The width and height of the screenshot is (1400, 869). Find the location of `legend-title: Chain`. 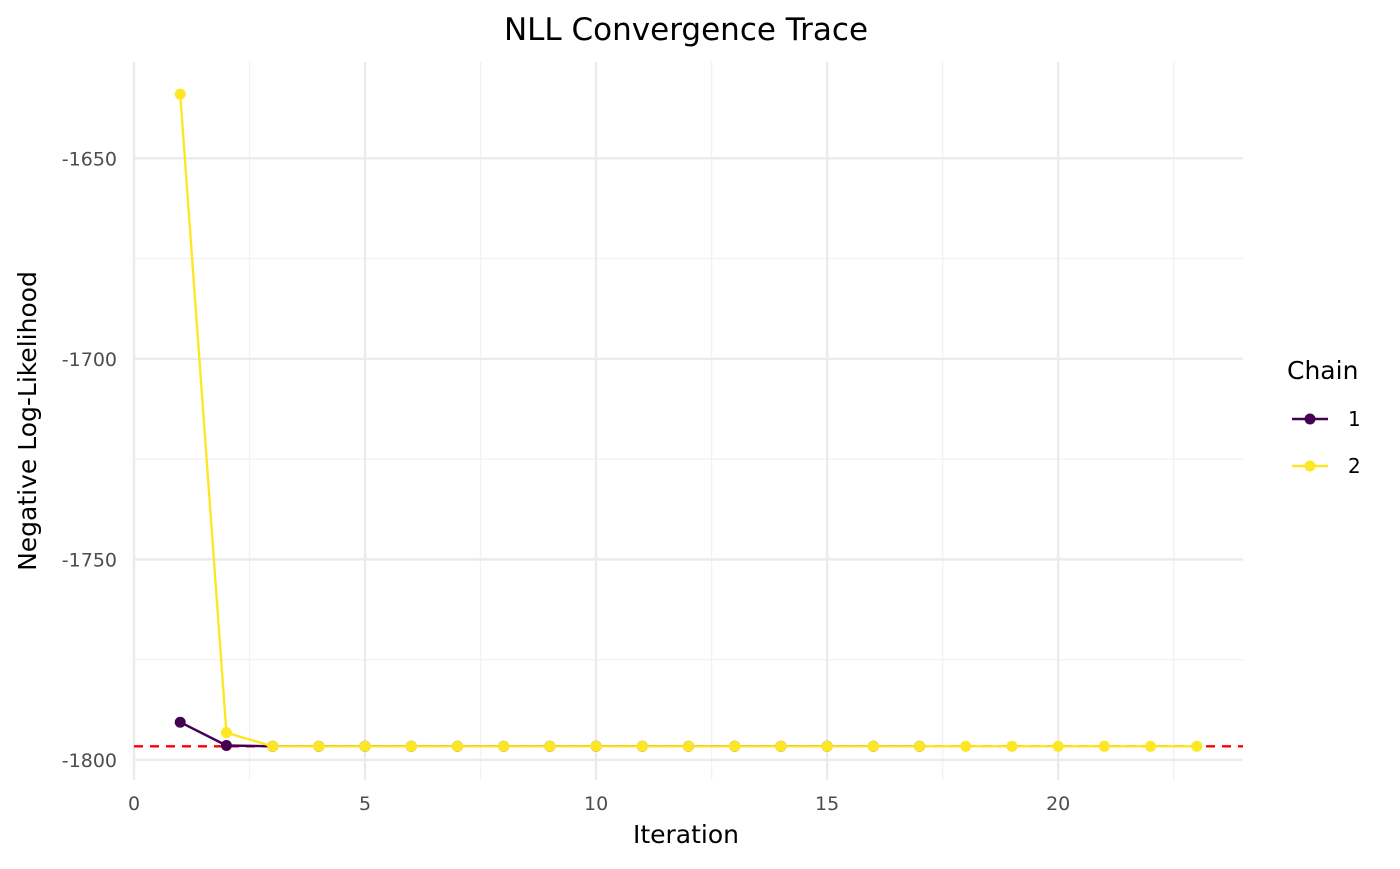

legend-title: Chain is located at coordinates (1322, 370).